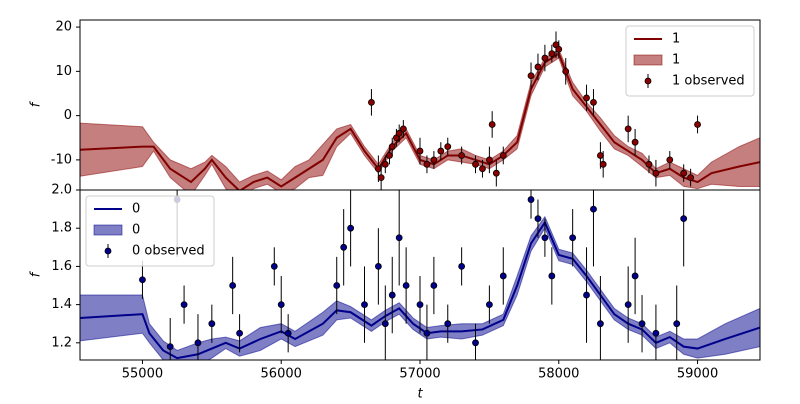 The height and width of the screenshot is (404, 800). I want to click on y-tick-label: 0, so click(68, 115).